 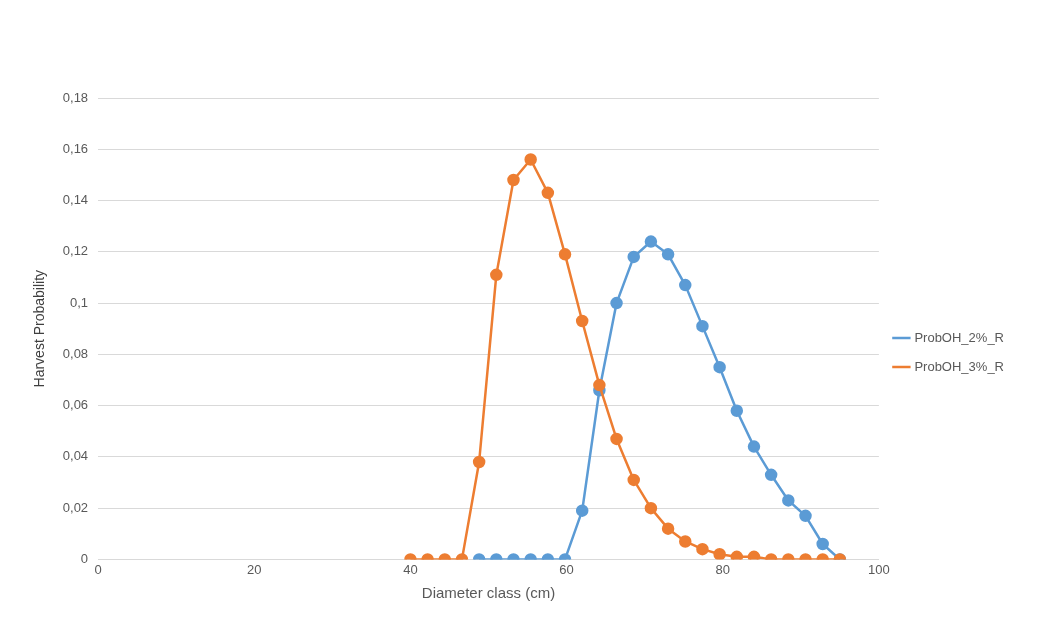 What do you see at coordinates (959, 366) in the screenshot?
I see `legend-label: ProbOH_3%_R` at bounding box center [959, 366].